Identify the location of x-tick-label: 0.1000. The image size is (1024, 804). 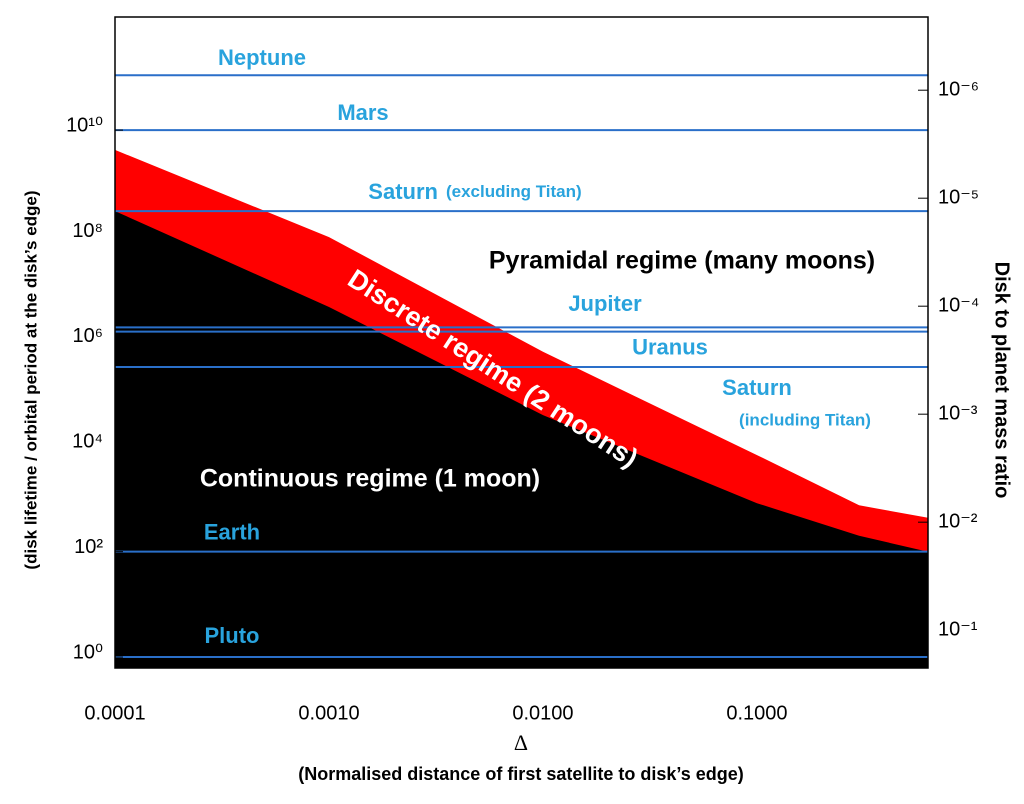
(756, 713).